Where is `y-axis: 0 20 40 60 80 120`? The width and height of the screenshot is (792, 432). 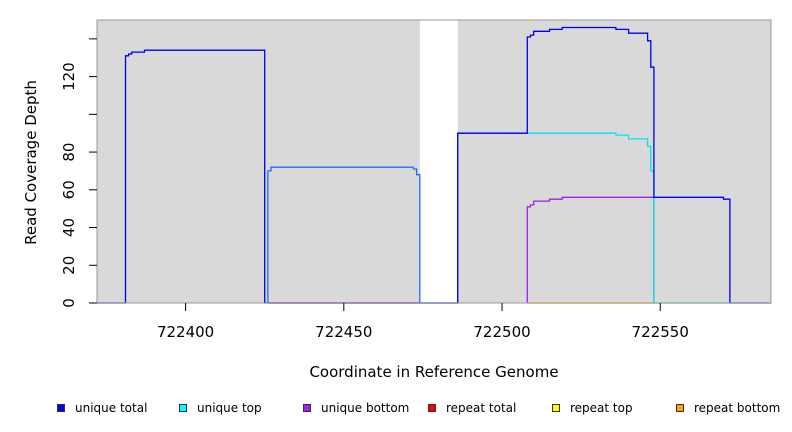
y-axis: 0 20 40 60 80 120 is located at coordinates (78, 173).